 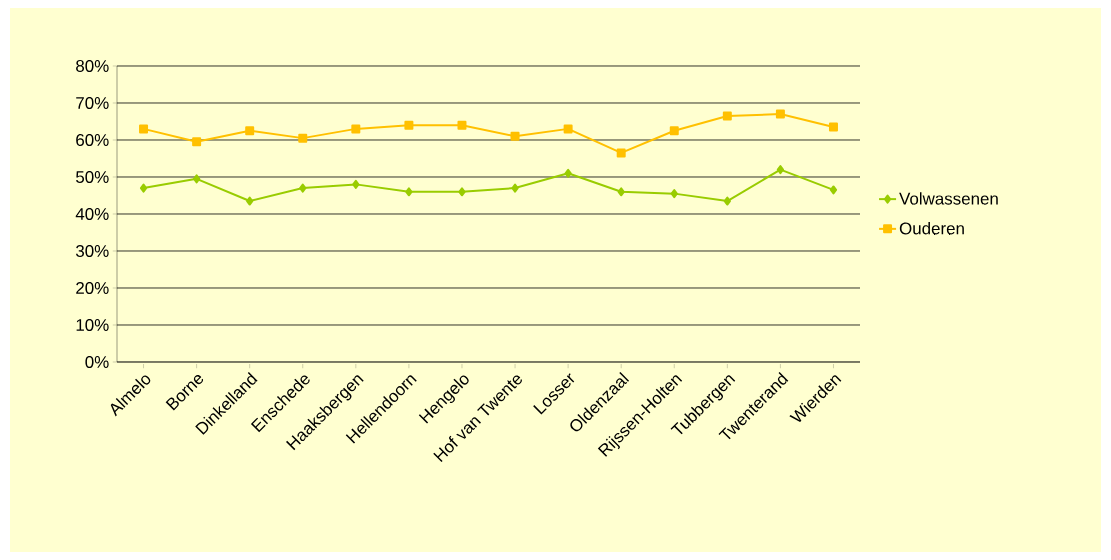 What do you see at coordinates (92, 213) in the screenshot?
I see `y-tick-label: 40%` at bounding box center [92, 213].